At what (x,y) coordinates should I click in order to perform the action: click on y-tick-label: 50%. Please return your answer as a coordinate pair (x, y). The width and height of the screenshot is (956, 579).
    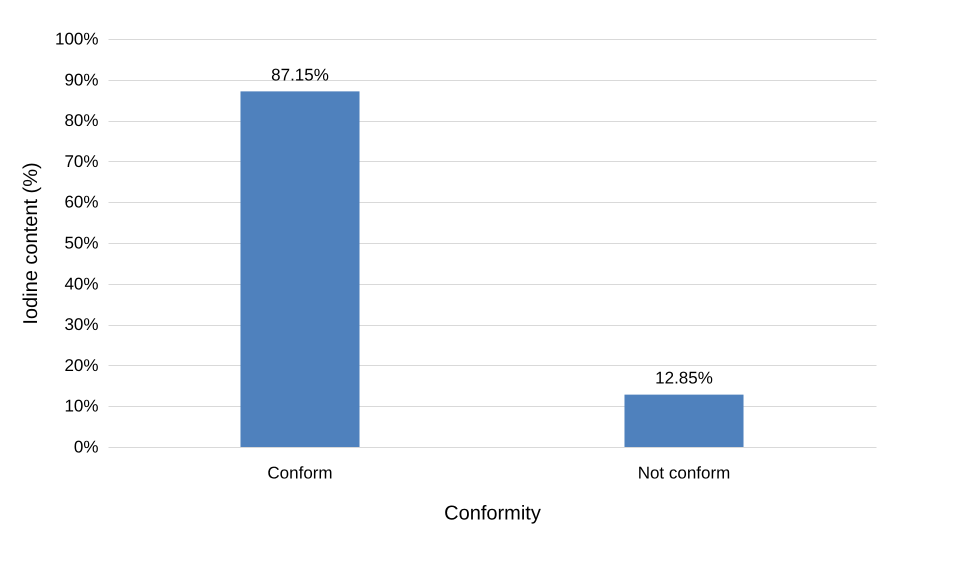
    Looking at the image, I should click on (81, 243).